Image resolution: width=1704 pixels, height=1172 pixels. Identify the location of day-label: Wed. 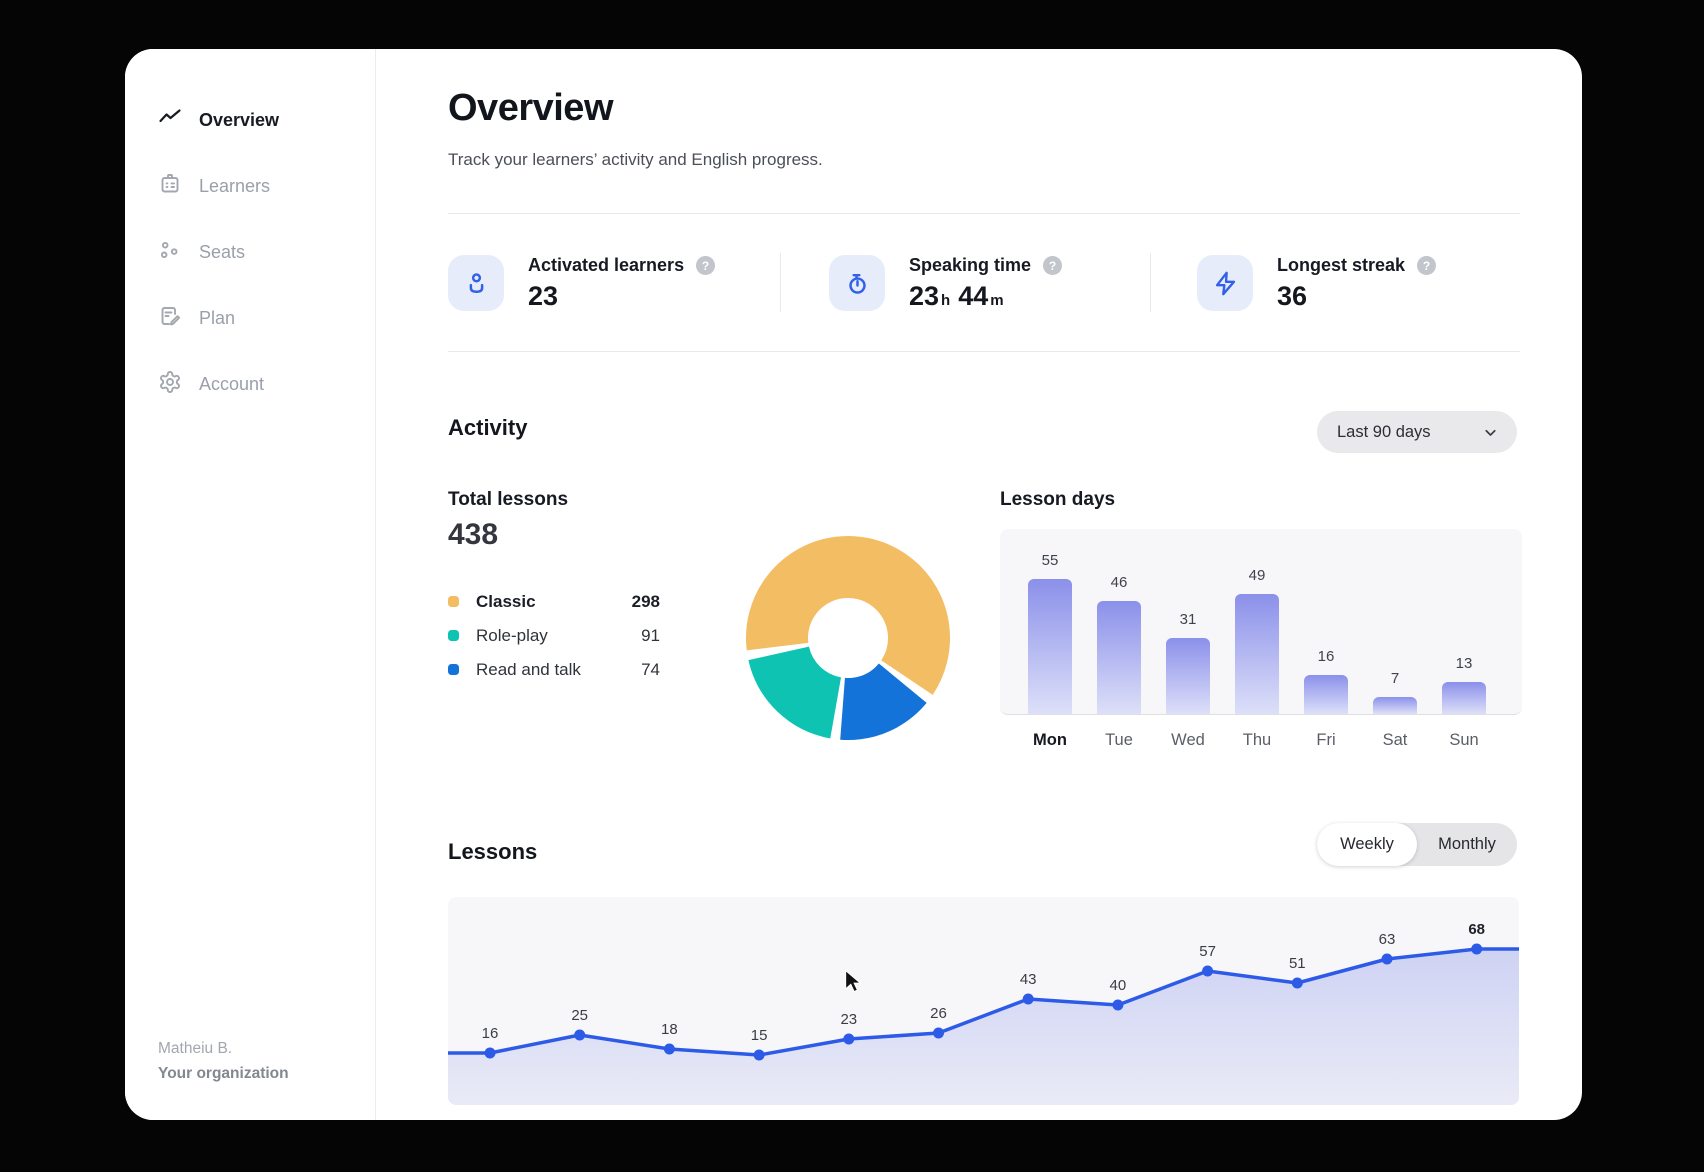
(1188, 740).